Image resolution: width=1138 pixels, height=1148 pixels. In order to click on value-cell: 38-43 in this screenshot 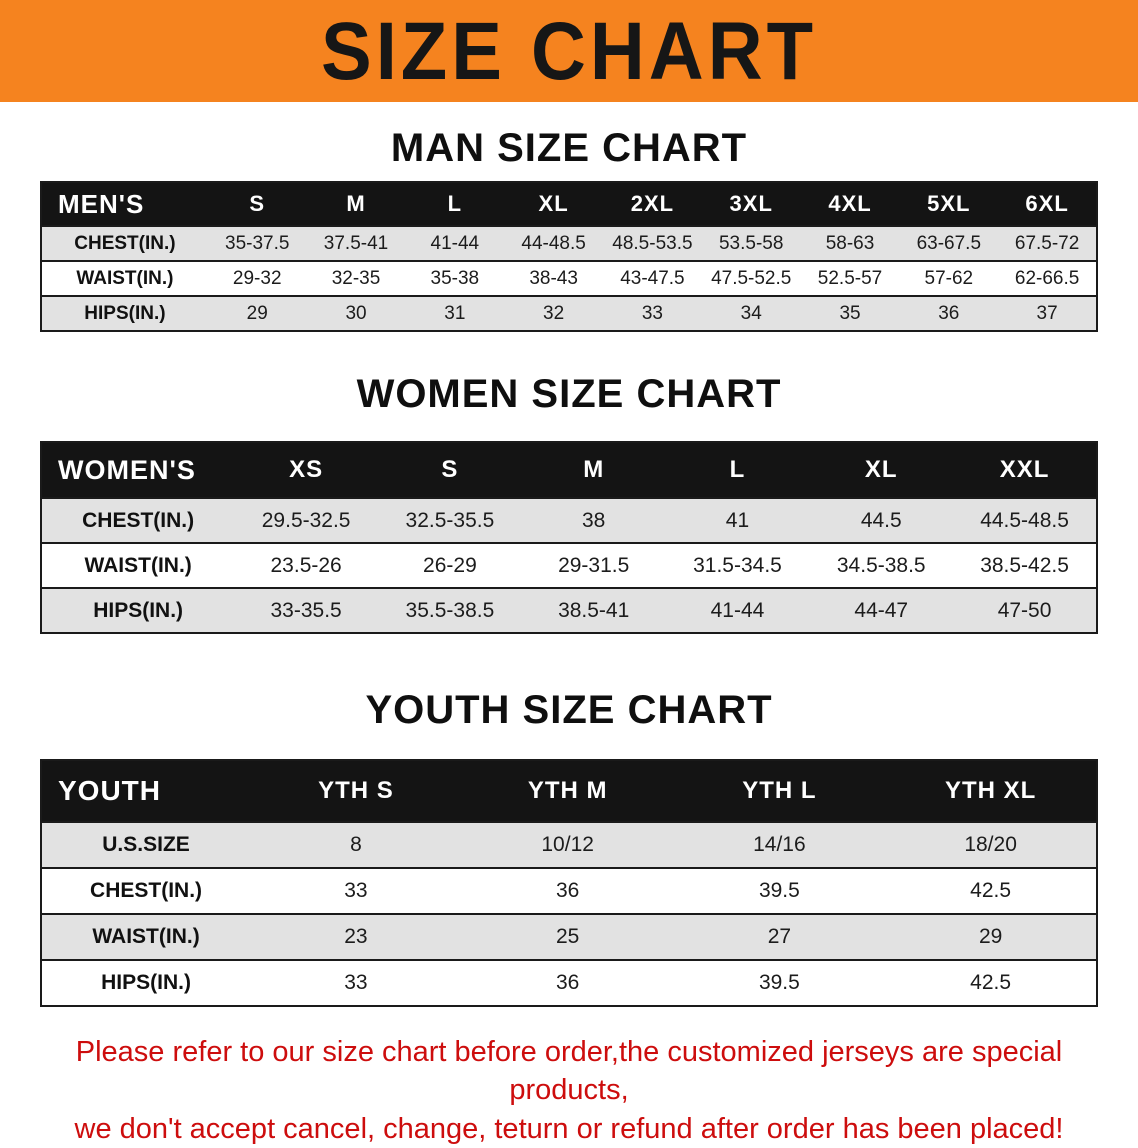, I will do `click(554, 278)`.